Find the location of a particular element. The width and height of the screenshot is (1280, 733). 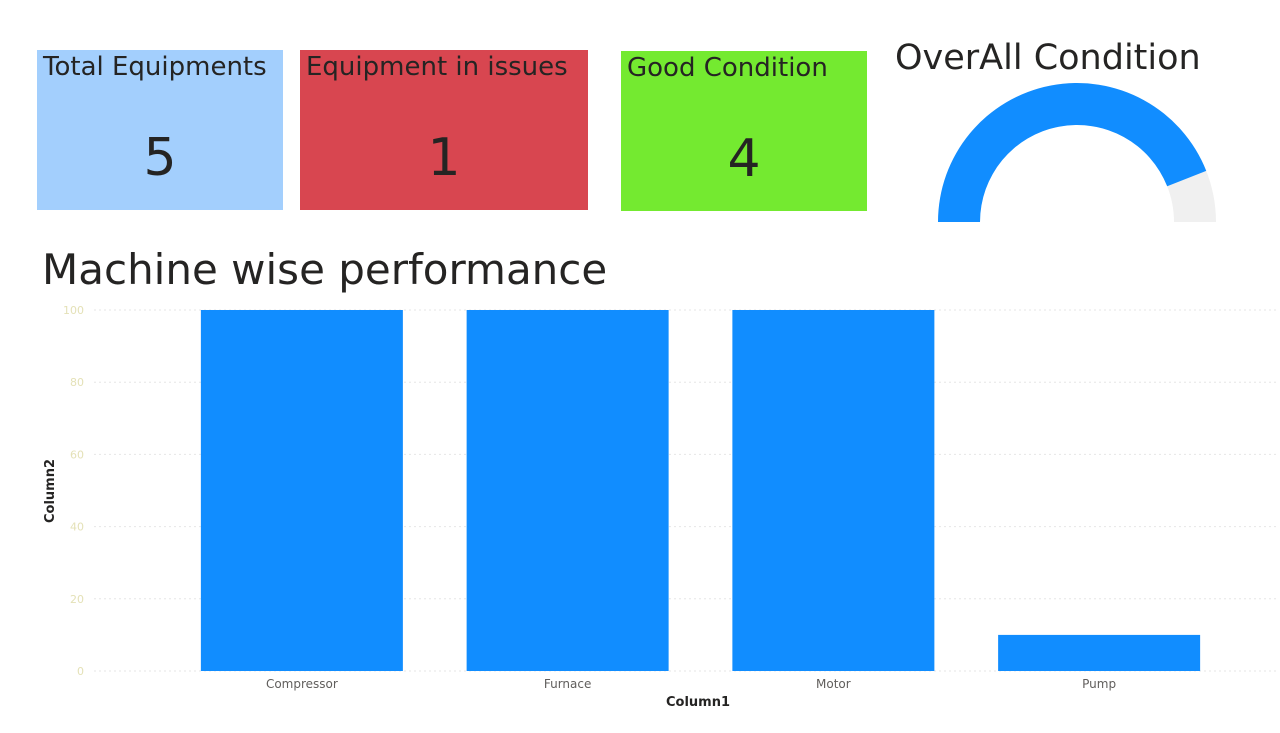

total-equipments-label: Total Equipments is located at coordinates (155, 67).